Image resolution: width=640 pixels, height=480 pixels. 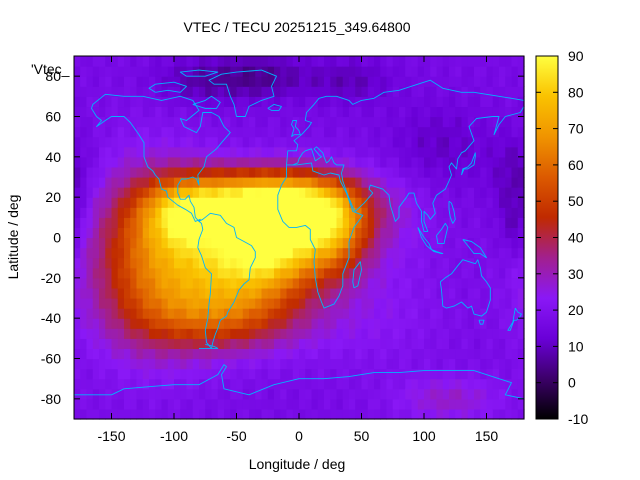 What do you see at coordinates (53, 157) in the screenshot?
I see `y-tick-label: 40` at bounding box center [53, 157].